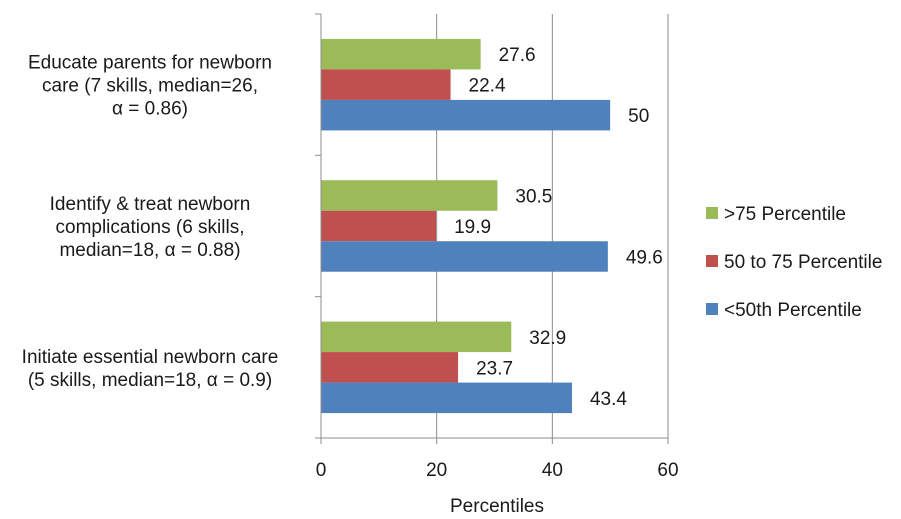  I want to click on data-label: 32.9, so click(547, 338).